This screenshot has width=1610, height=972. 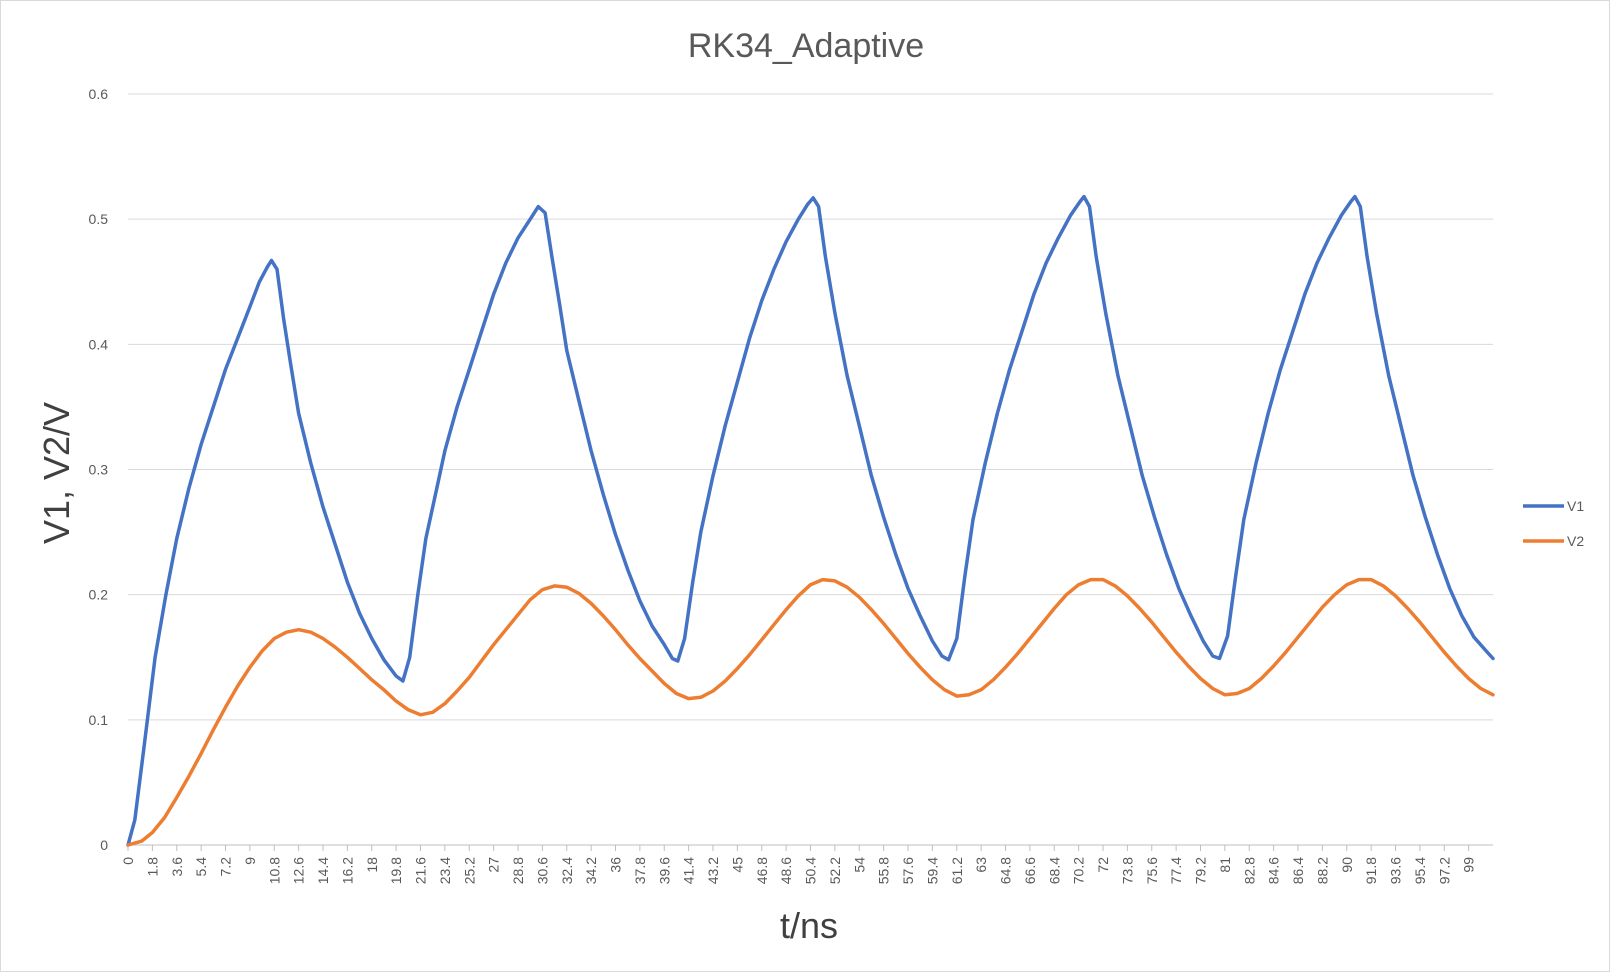 What do you see at coordinates (1347, 865) in the screenshot?
I see `x-tick-label: 90` at bounding box center [1347, 865].